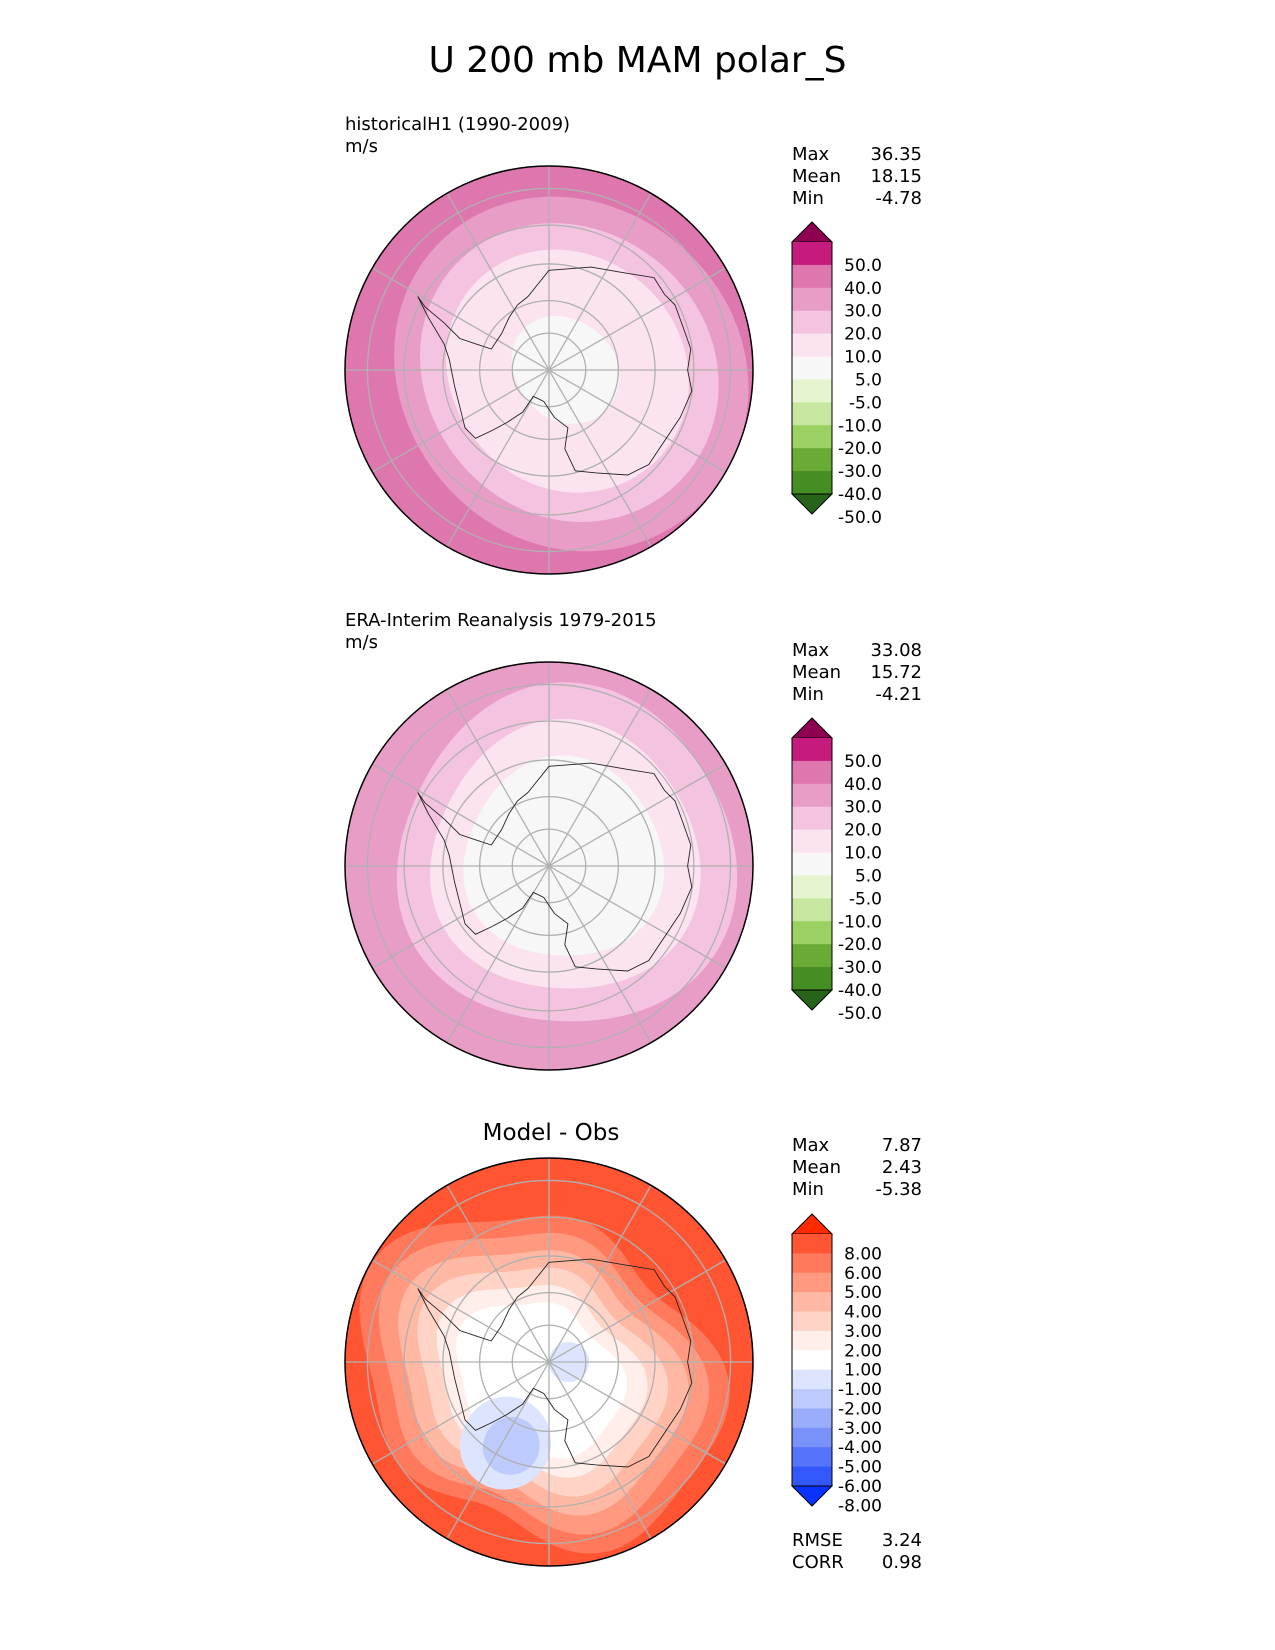  What do you see at coordinates (860, 968) in the screenshot?
I see `colorbar-tick-label: -30.0` at bounding box center [860, 968].